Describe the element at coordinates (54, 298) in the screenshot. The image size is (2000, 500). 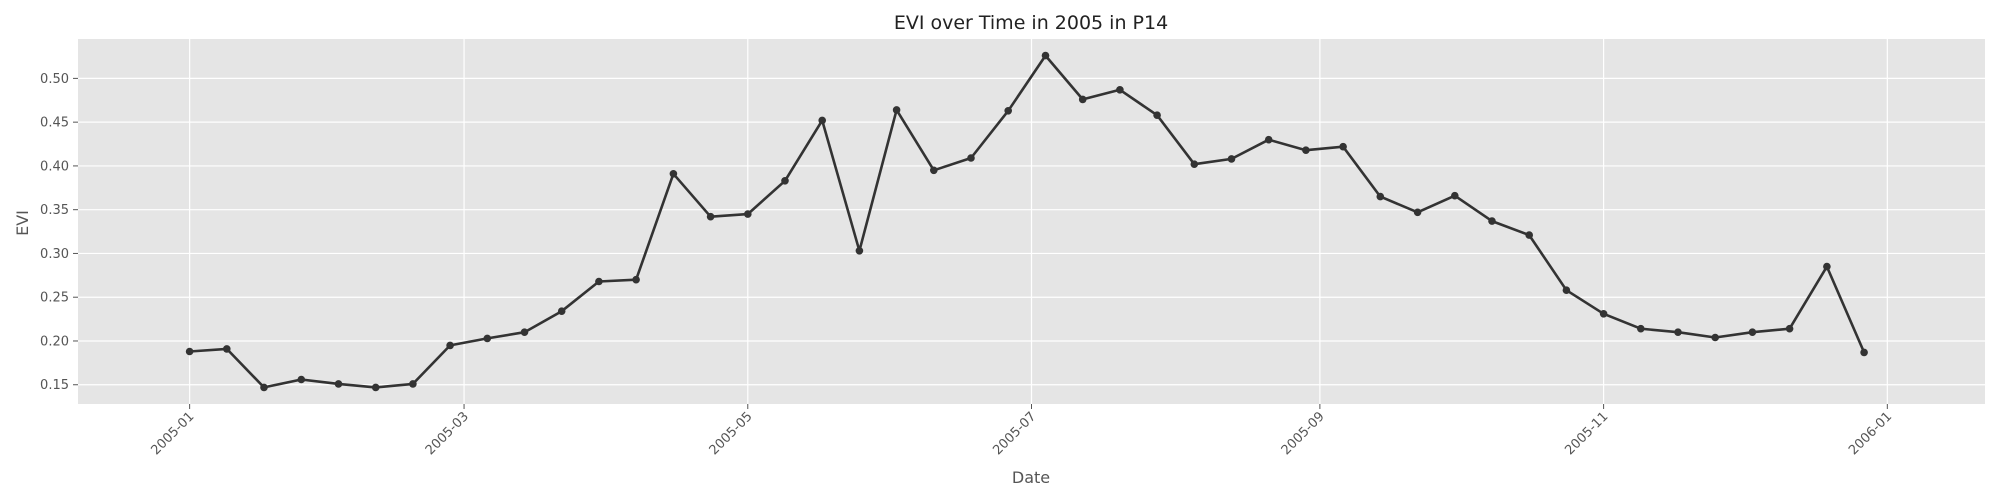
I see `y-tick-label: 0.25` at that location.